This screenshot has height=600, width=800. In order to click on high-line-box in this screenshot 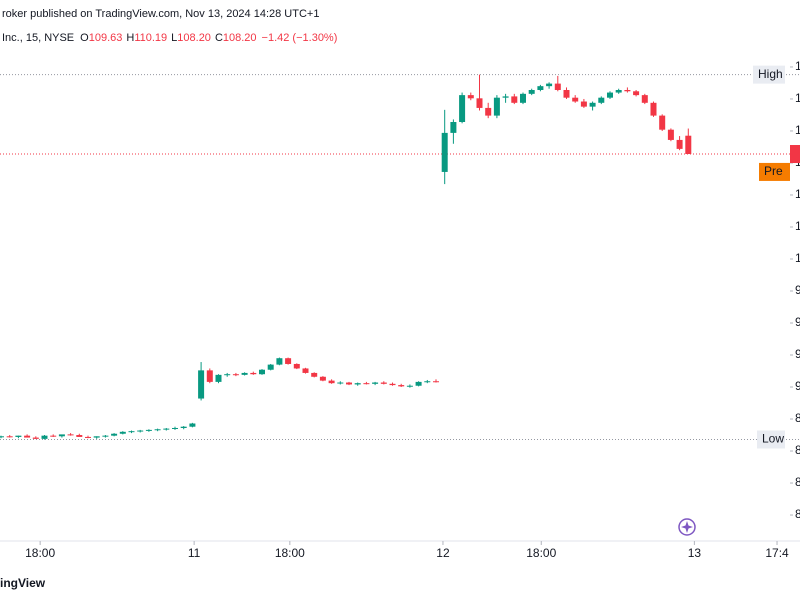, I will do `click(769, 74)`.